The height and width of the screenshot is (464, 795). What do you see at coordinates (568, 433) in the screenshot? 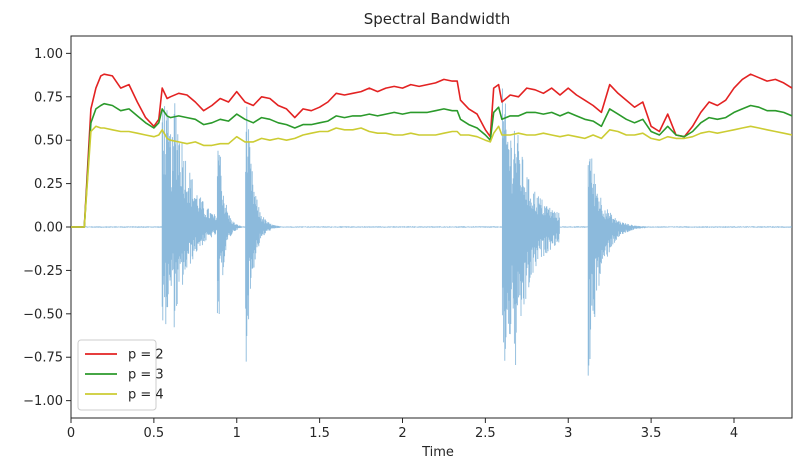
I see `x-tick-label: 3` at bounding box center [568, 433].